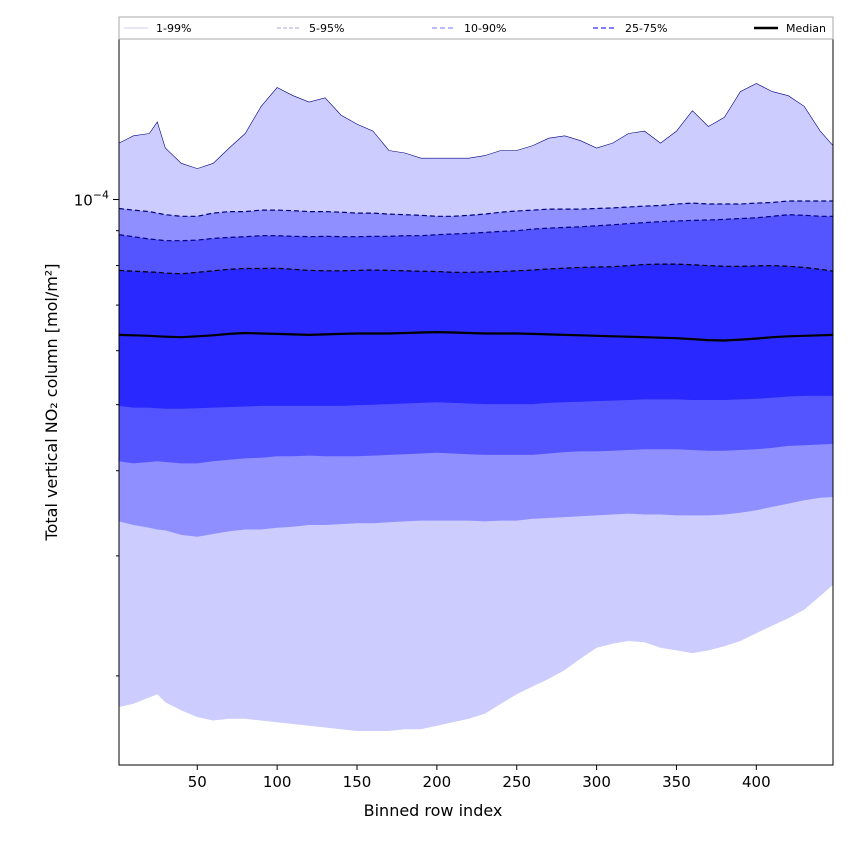  What do you see at coordinates (479, 778) in the screenshot?
I see `x-axis-ticks: 50 100 150 200 250 300 350 400` at bounding box center [479, 778].